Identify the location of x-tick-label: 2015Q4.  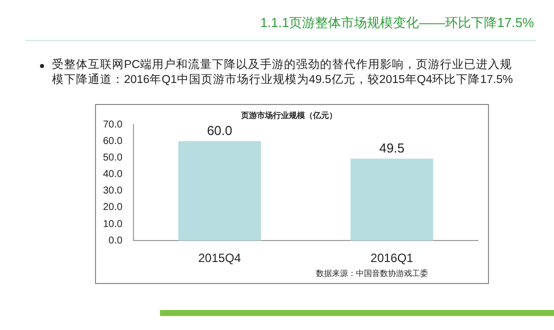
(220, 258).